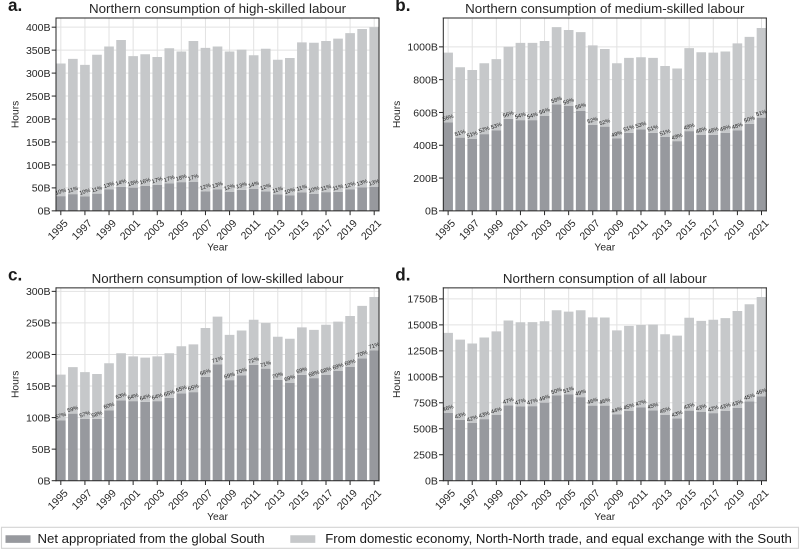  What do you see at coordinates (254, 360) in the screenshot?
I see `svg-text: 72%` at bounding box center [254, 360].